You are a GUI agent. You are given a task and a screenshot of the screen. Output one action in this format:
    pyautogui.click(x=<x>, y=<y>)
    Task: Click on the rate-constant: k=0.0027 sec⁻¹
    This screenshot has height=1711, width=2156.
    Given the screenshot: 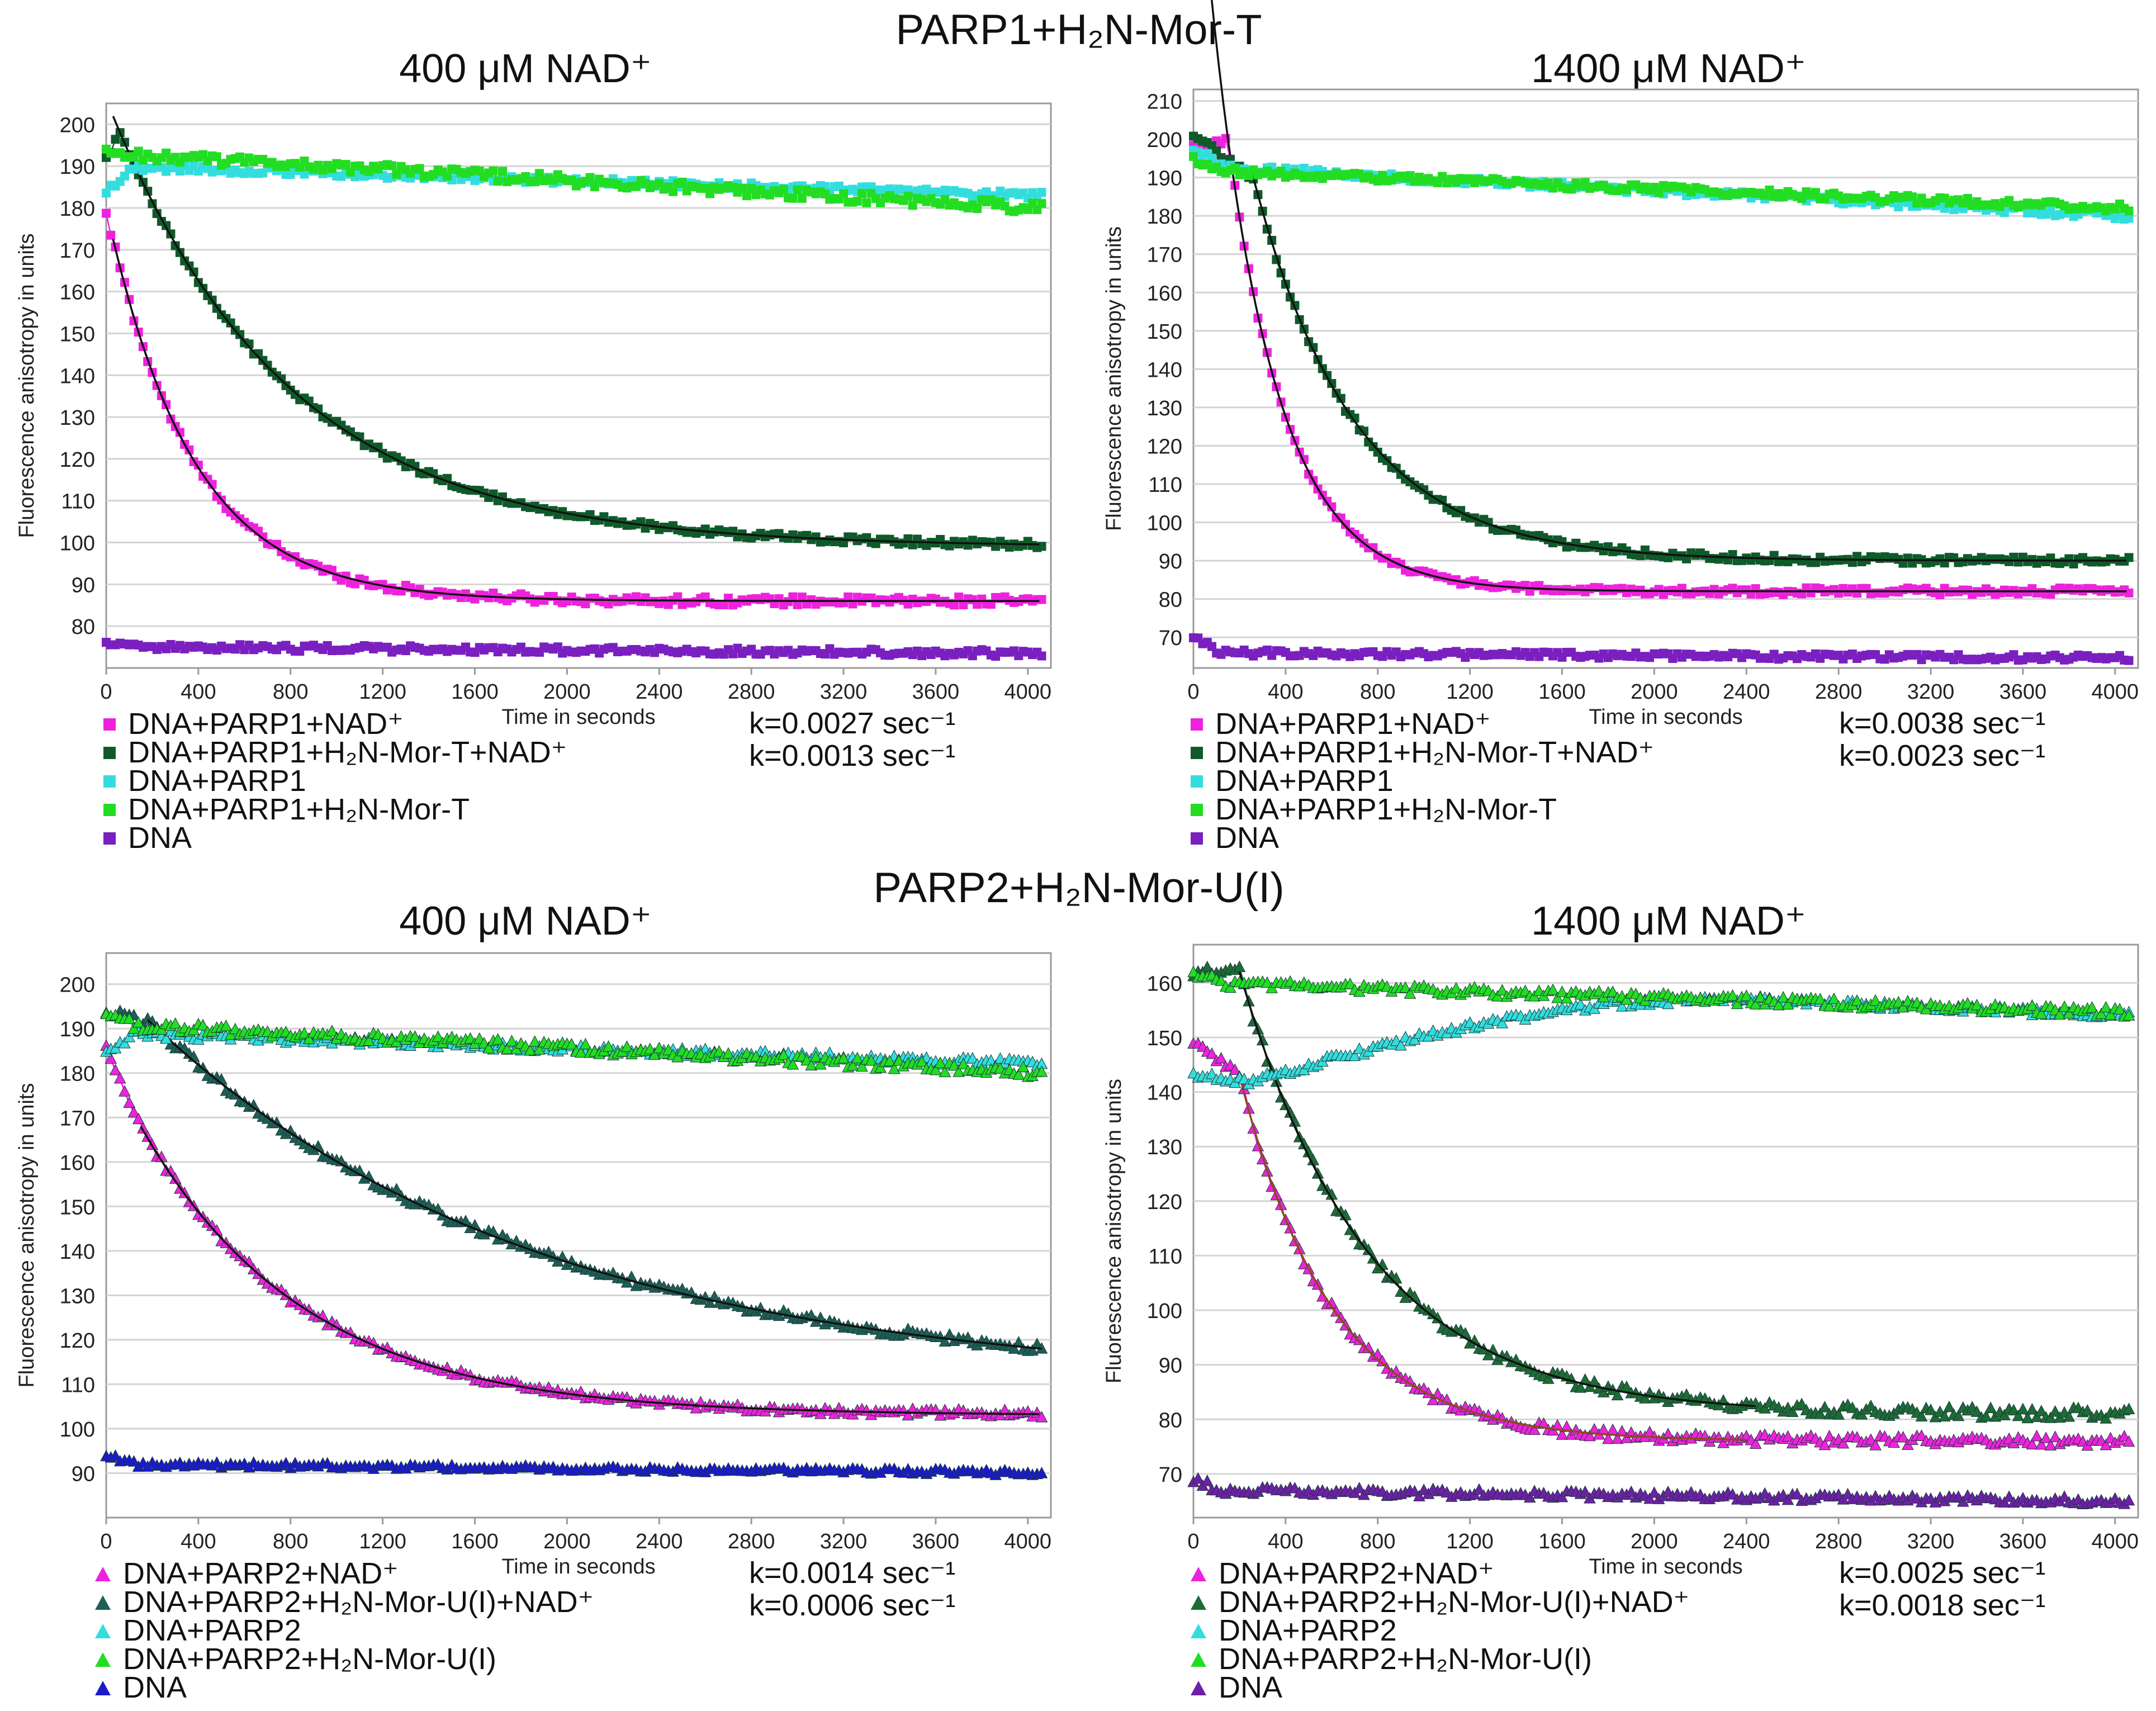 What is the action you would take?
    pyautogui.click(x=852, y=723)
    